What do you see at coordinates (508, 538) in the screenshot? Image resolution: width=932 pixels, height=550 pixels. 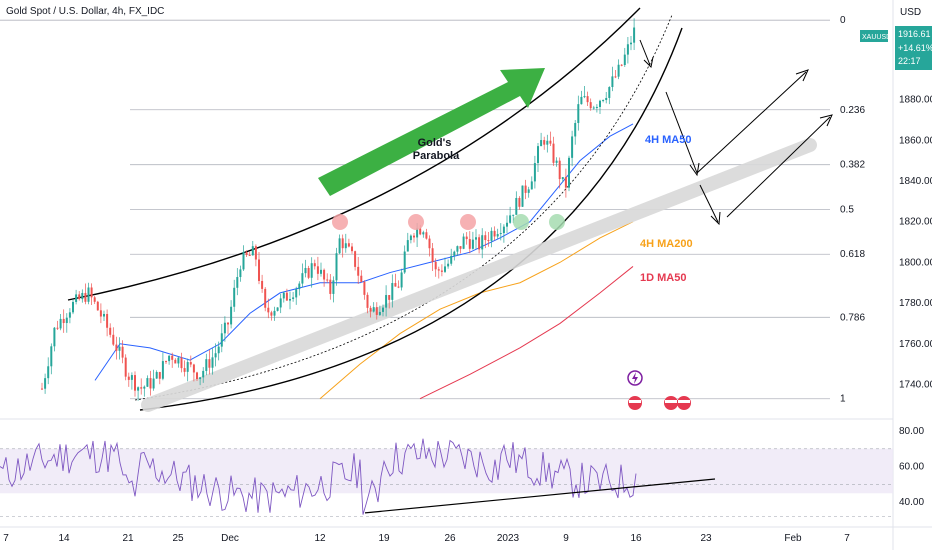 I see `x-tick-label: 2023` at bounding box center [508, 538].